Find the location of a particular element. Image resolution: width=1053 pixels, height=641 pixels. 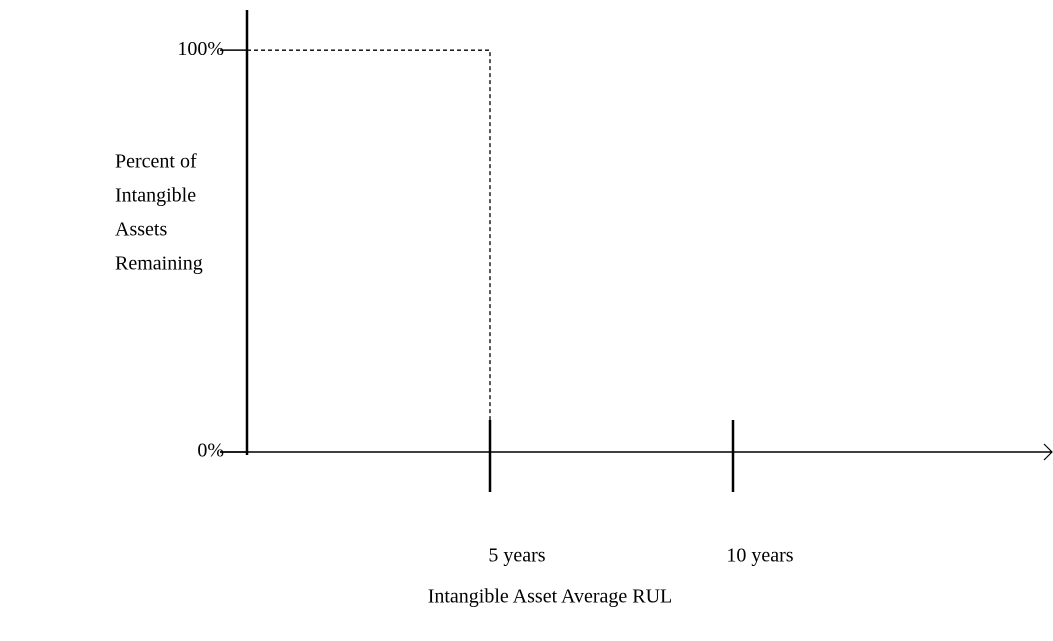

y-axis-label: Remaining is located at coordinates (159, 264).